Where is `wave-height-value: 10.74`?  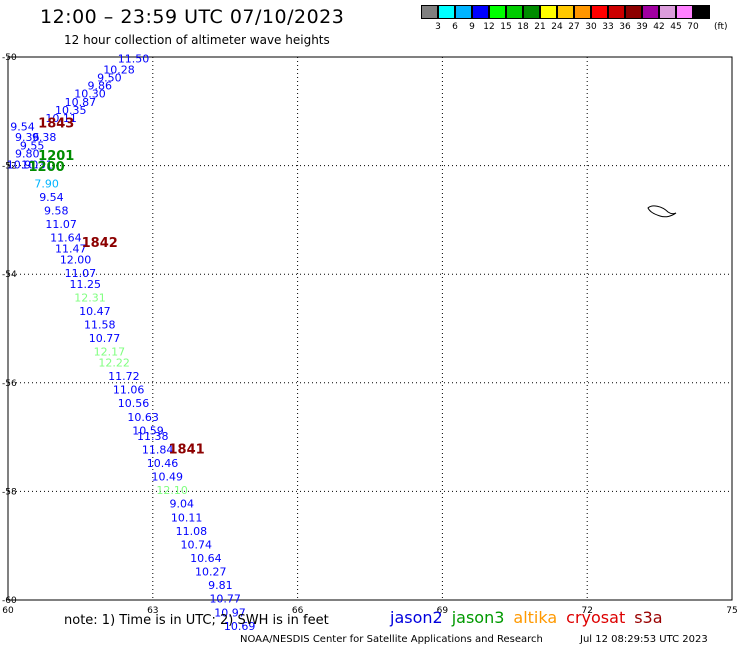 wave-height-value: 10.74 is located at coordinates (196, 544).